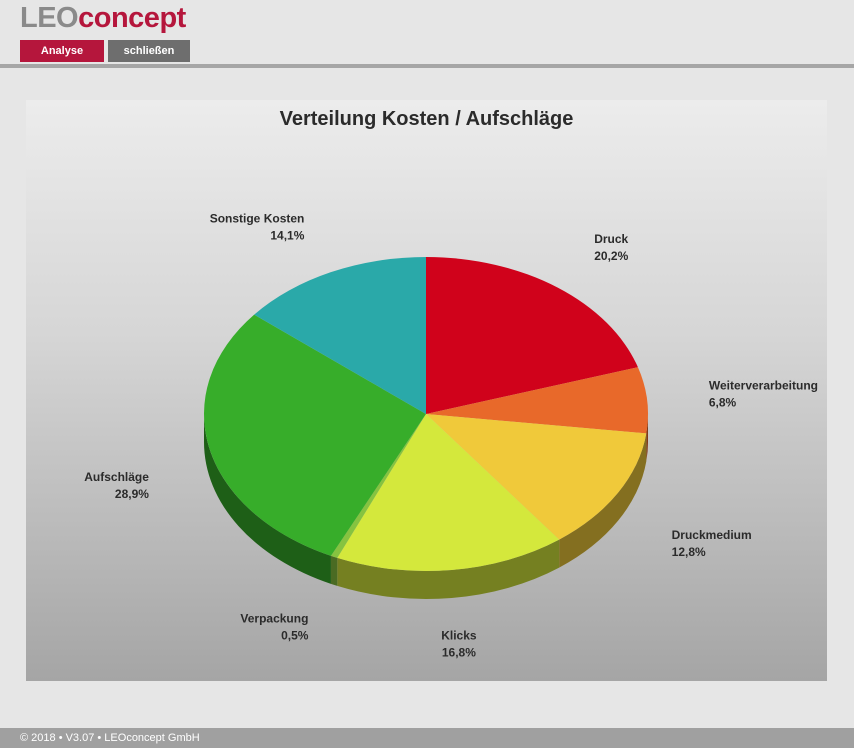 This screenshot has height=748, width=854. Describe the element at coordinates (712, 535) in the screenshot. I see `slice-label-druckmedium: Druckmedium` at that location.